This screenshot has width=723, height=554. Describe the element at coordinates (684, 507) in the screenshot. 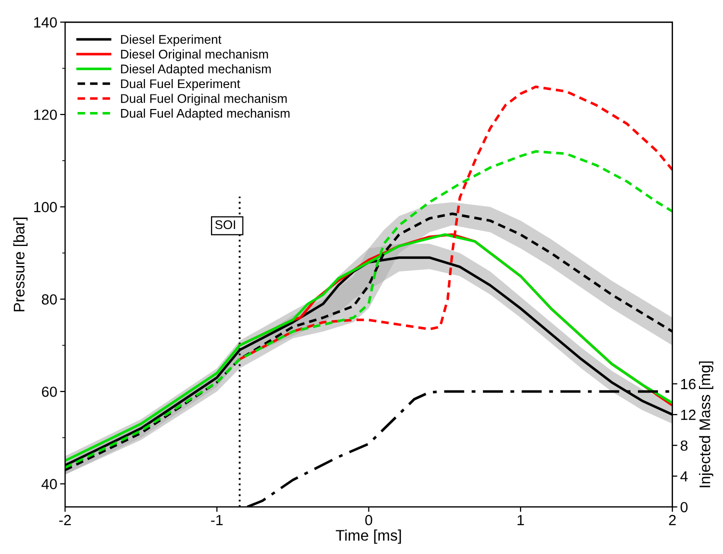

I see `y2-tick-label: 0` at that location.